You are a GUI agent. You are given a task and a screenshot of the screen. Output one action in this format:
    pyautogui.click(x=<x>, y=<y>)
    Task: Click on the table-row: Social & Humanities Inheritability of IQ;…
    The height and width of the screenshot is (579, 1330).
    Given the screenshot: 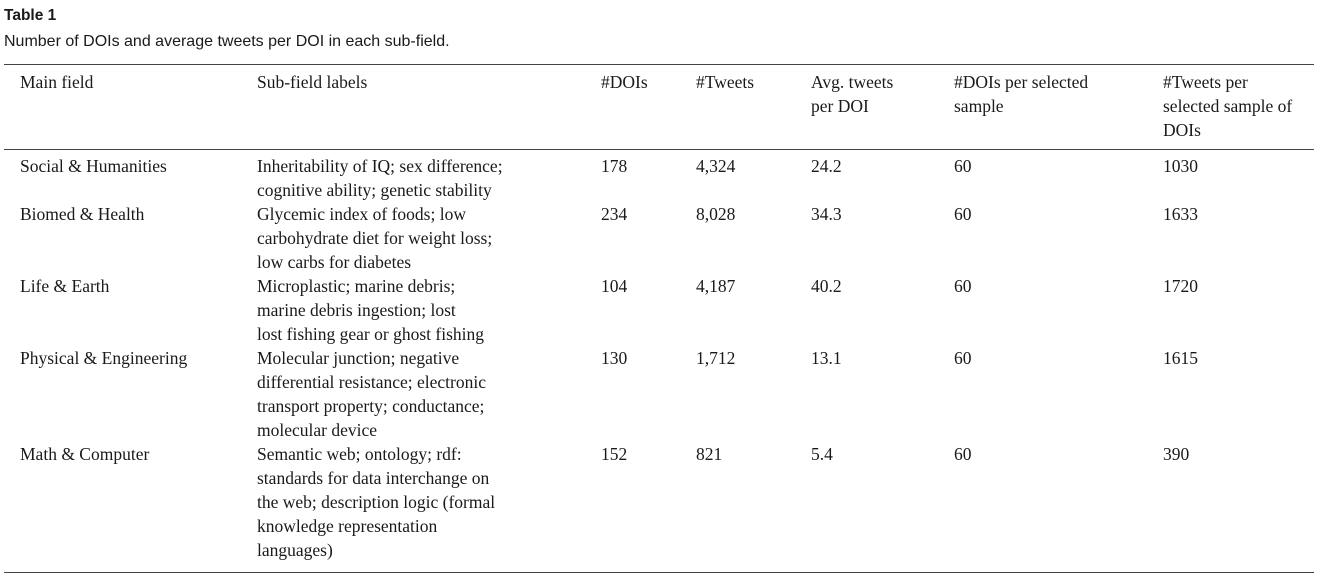 What is the action you would take?
    pyautogui.click(x=667, y=178)
    